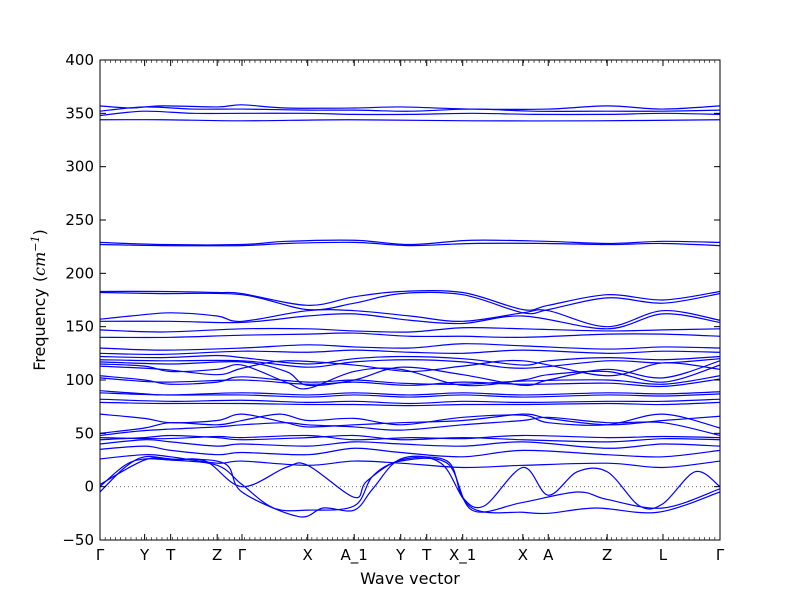 Image resolution: width=800 pixels, height=604 pixels. What do you see at coordinates (79, 220) in the screenshot?
I see `y-tick-label: 250` at bounding box center [79, 220].